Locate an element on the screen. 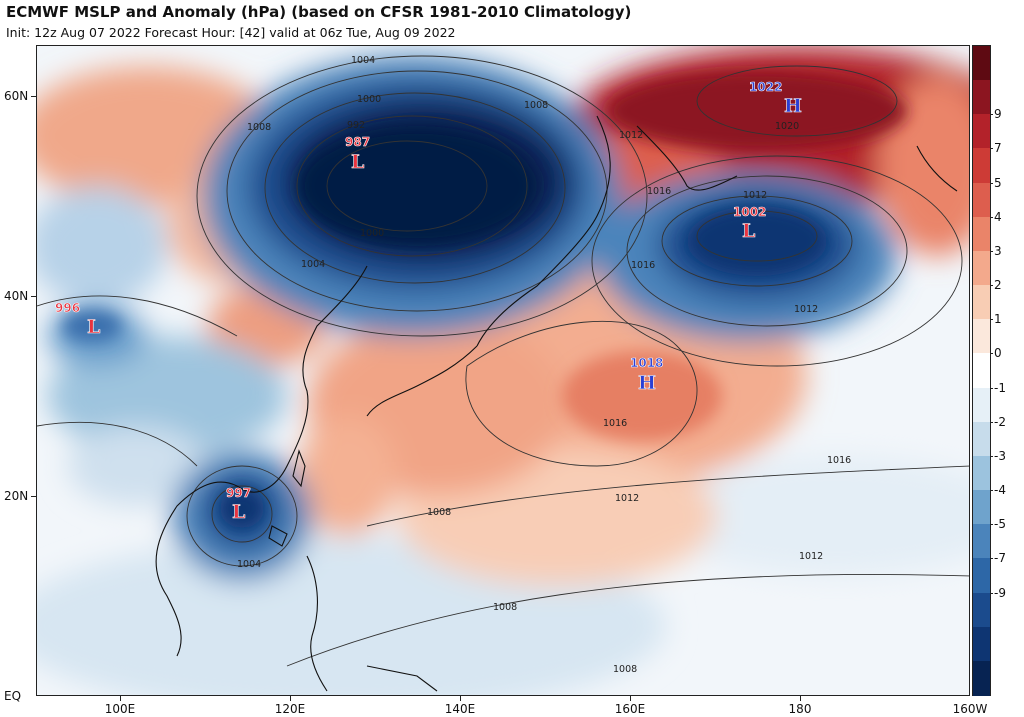 This screenshot has width=1024, height=717. lon-label-160e: 160E is located at coordinates (630, 709).